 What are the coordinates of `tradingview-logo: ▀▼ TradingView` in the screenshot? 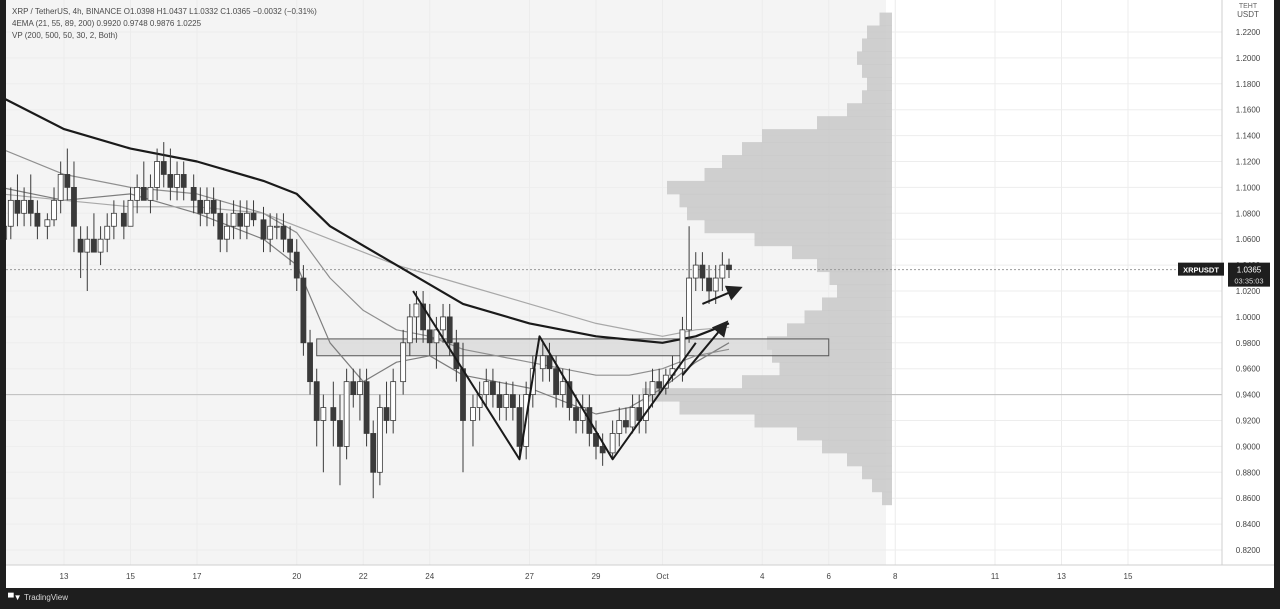 It's located at (38, 597).